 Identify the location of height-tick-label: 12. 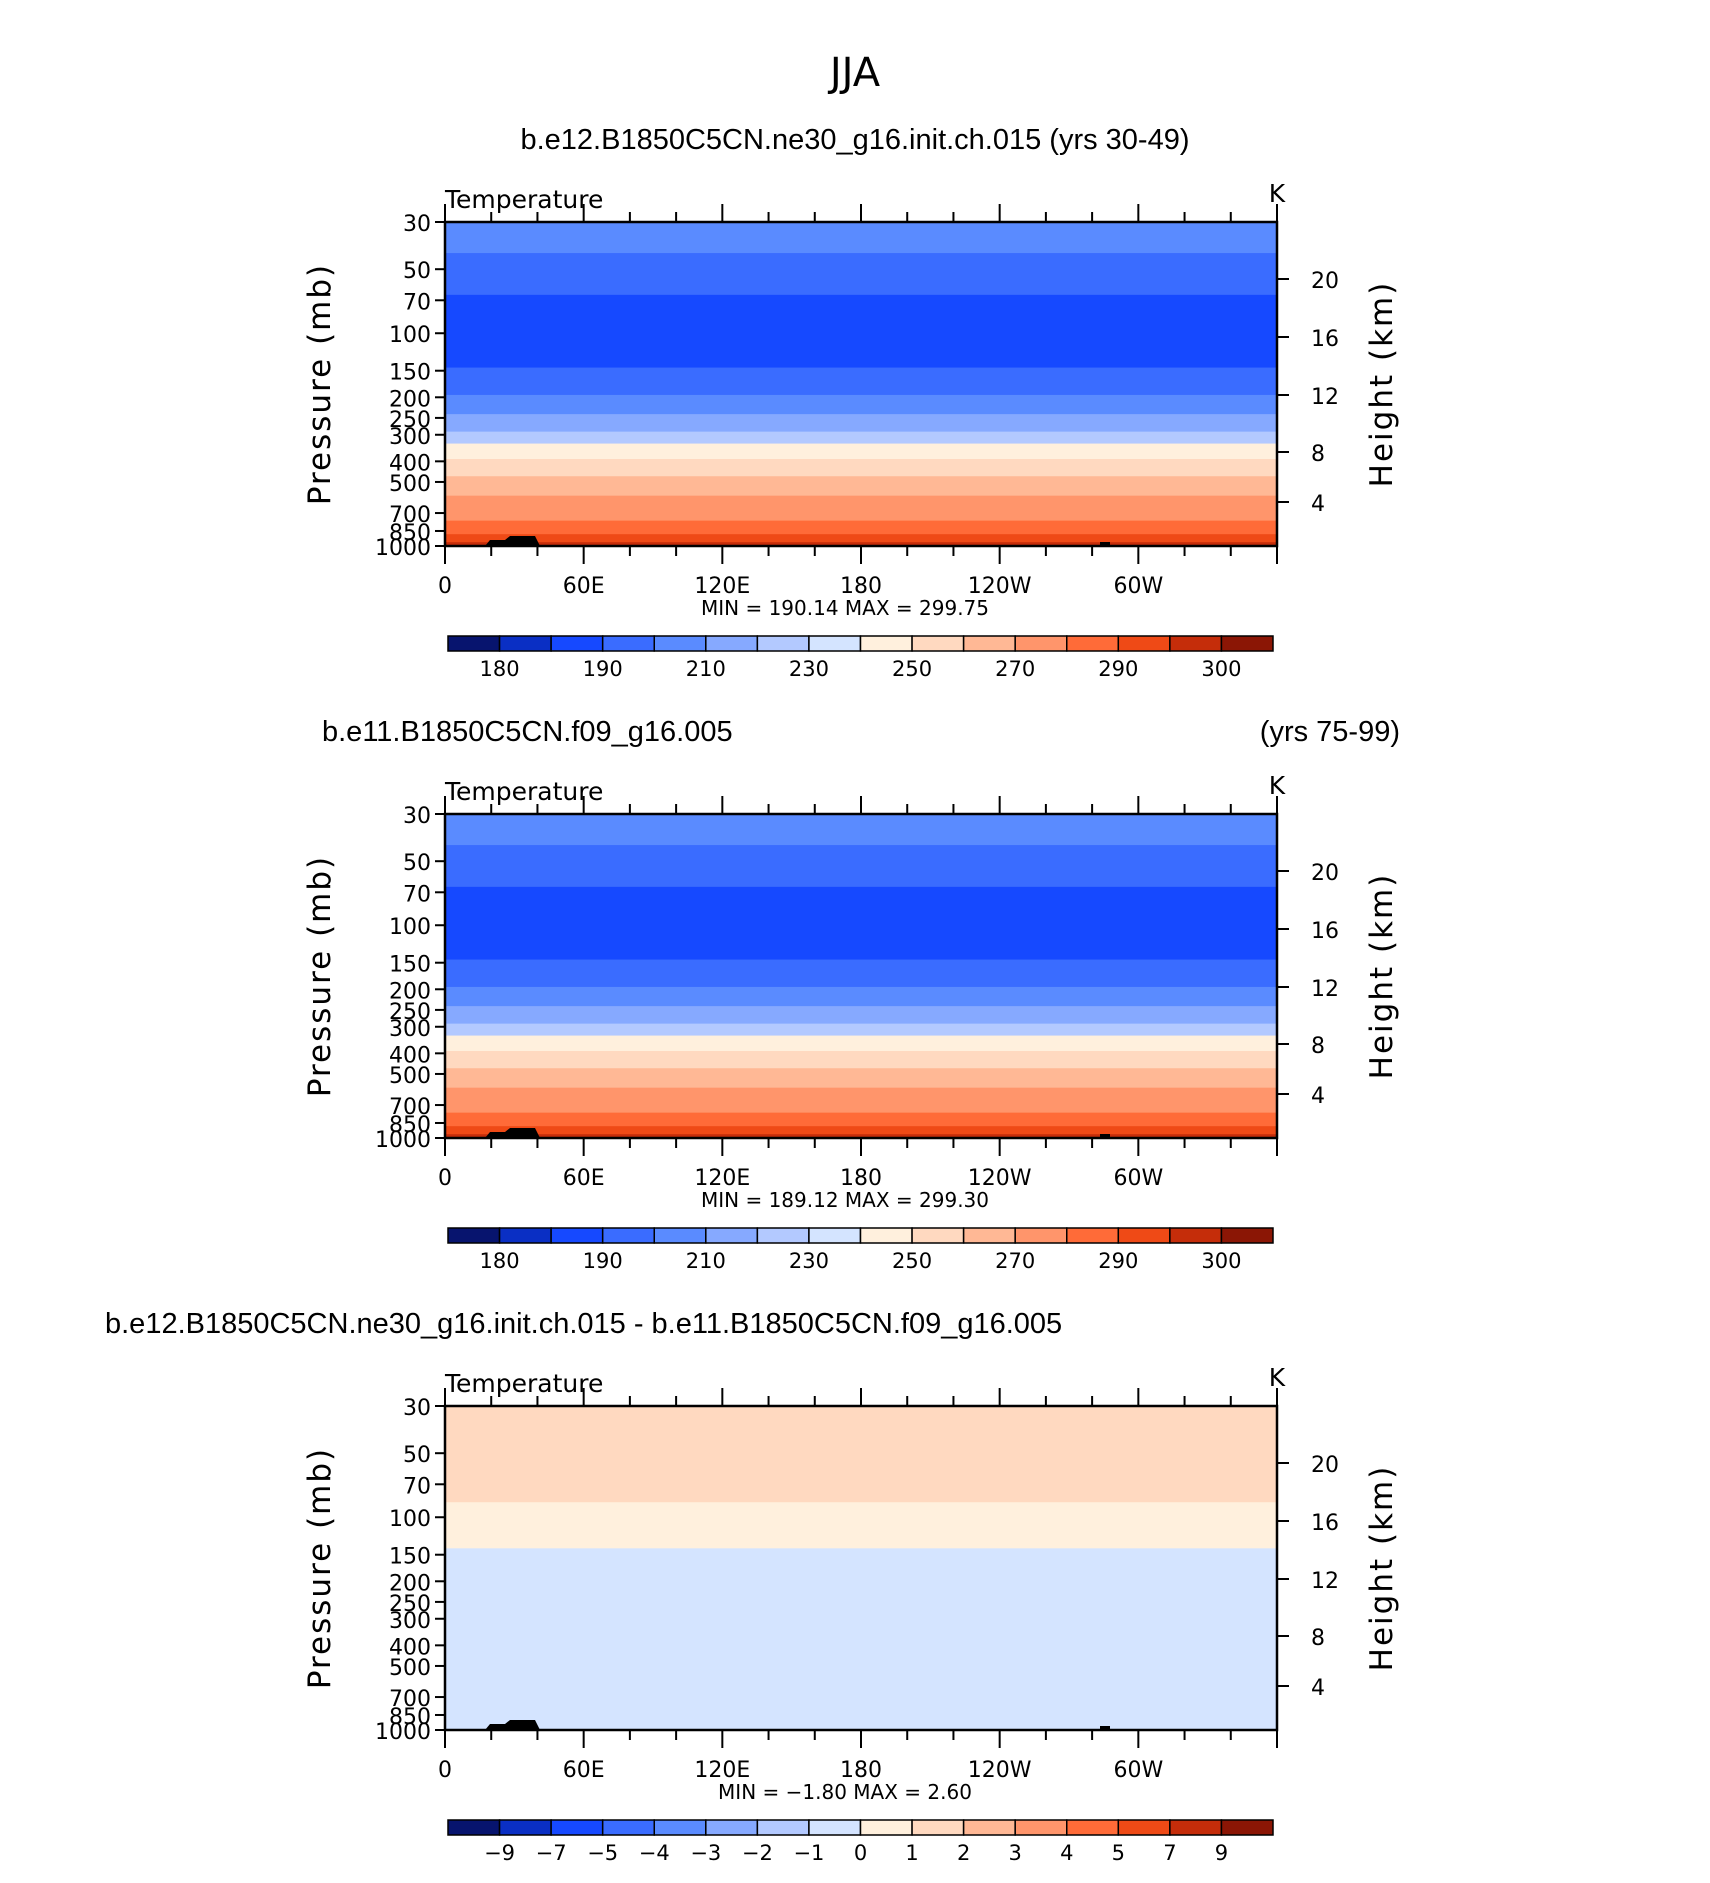
(1325, 397).